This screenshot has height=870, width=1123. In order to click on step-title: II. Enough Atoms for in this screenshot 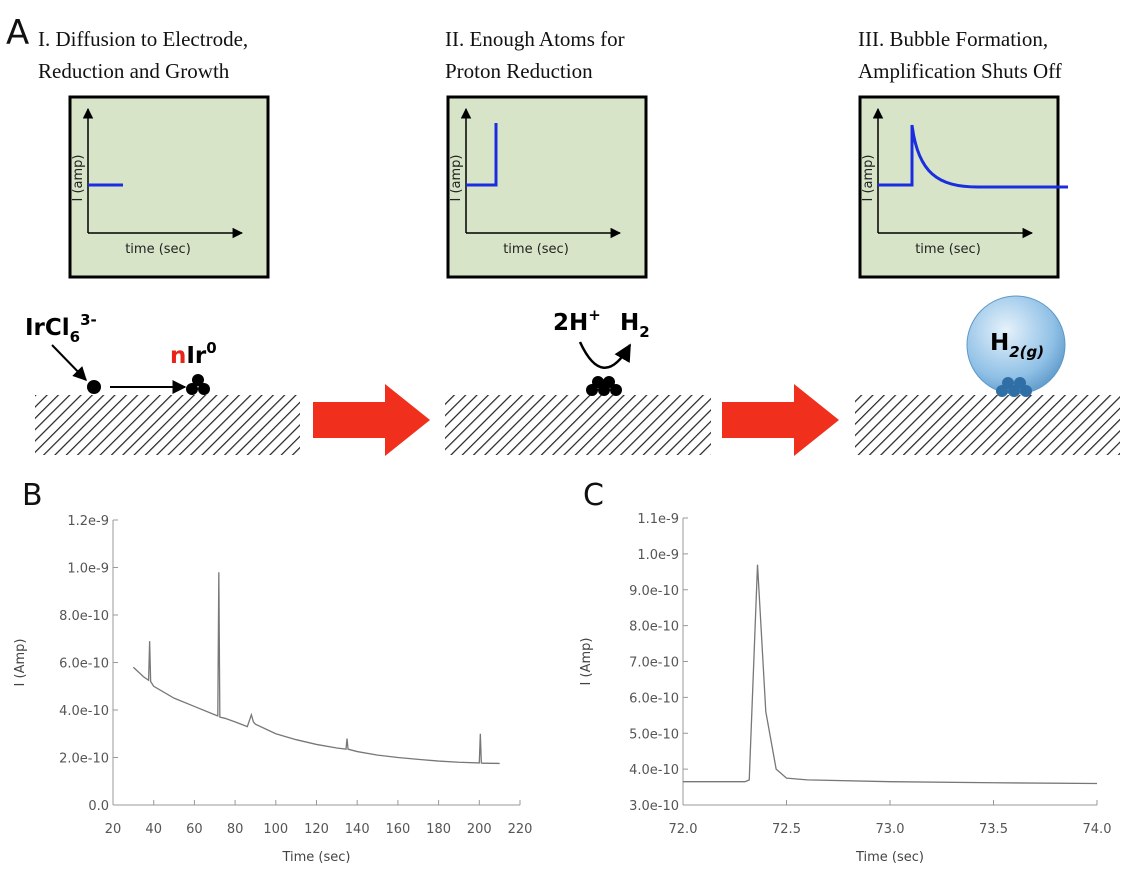, I will do `click(535, 39)`.